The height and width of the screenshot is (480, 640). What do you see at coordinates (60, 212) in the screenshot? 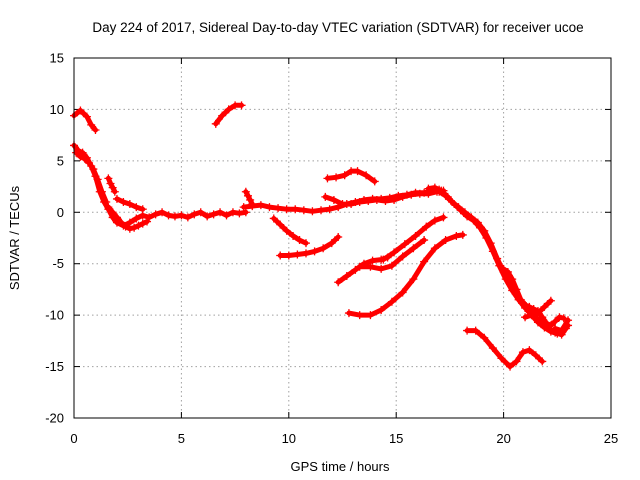
I see `y-tick-label: 0` at bounding box center [60, 212].